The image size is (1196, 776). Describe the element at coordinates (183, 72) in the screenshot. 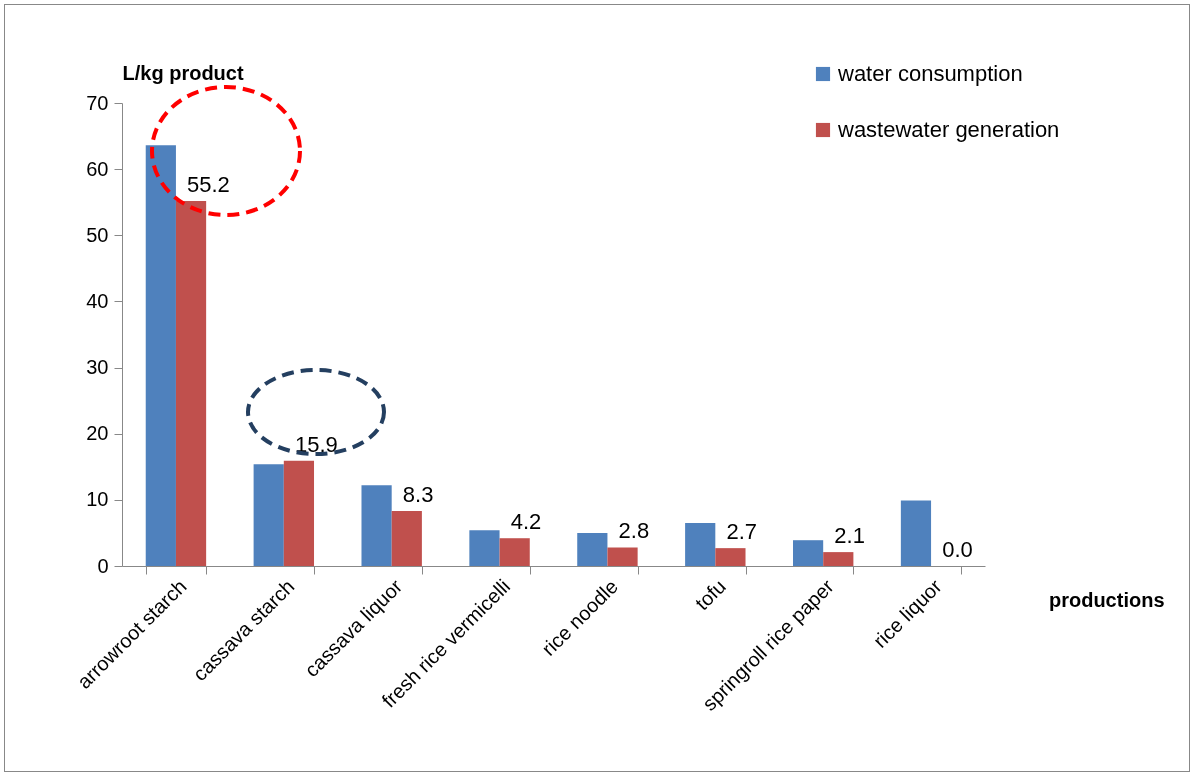

I see `y-axis-title: L/kg product` at that location.